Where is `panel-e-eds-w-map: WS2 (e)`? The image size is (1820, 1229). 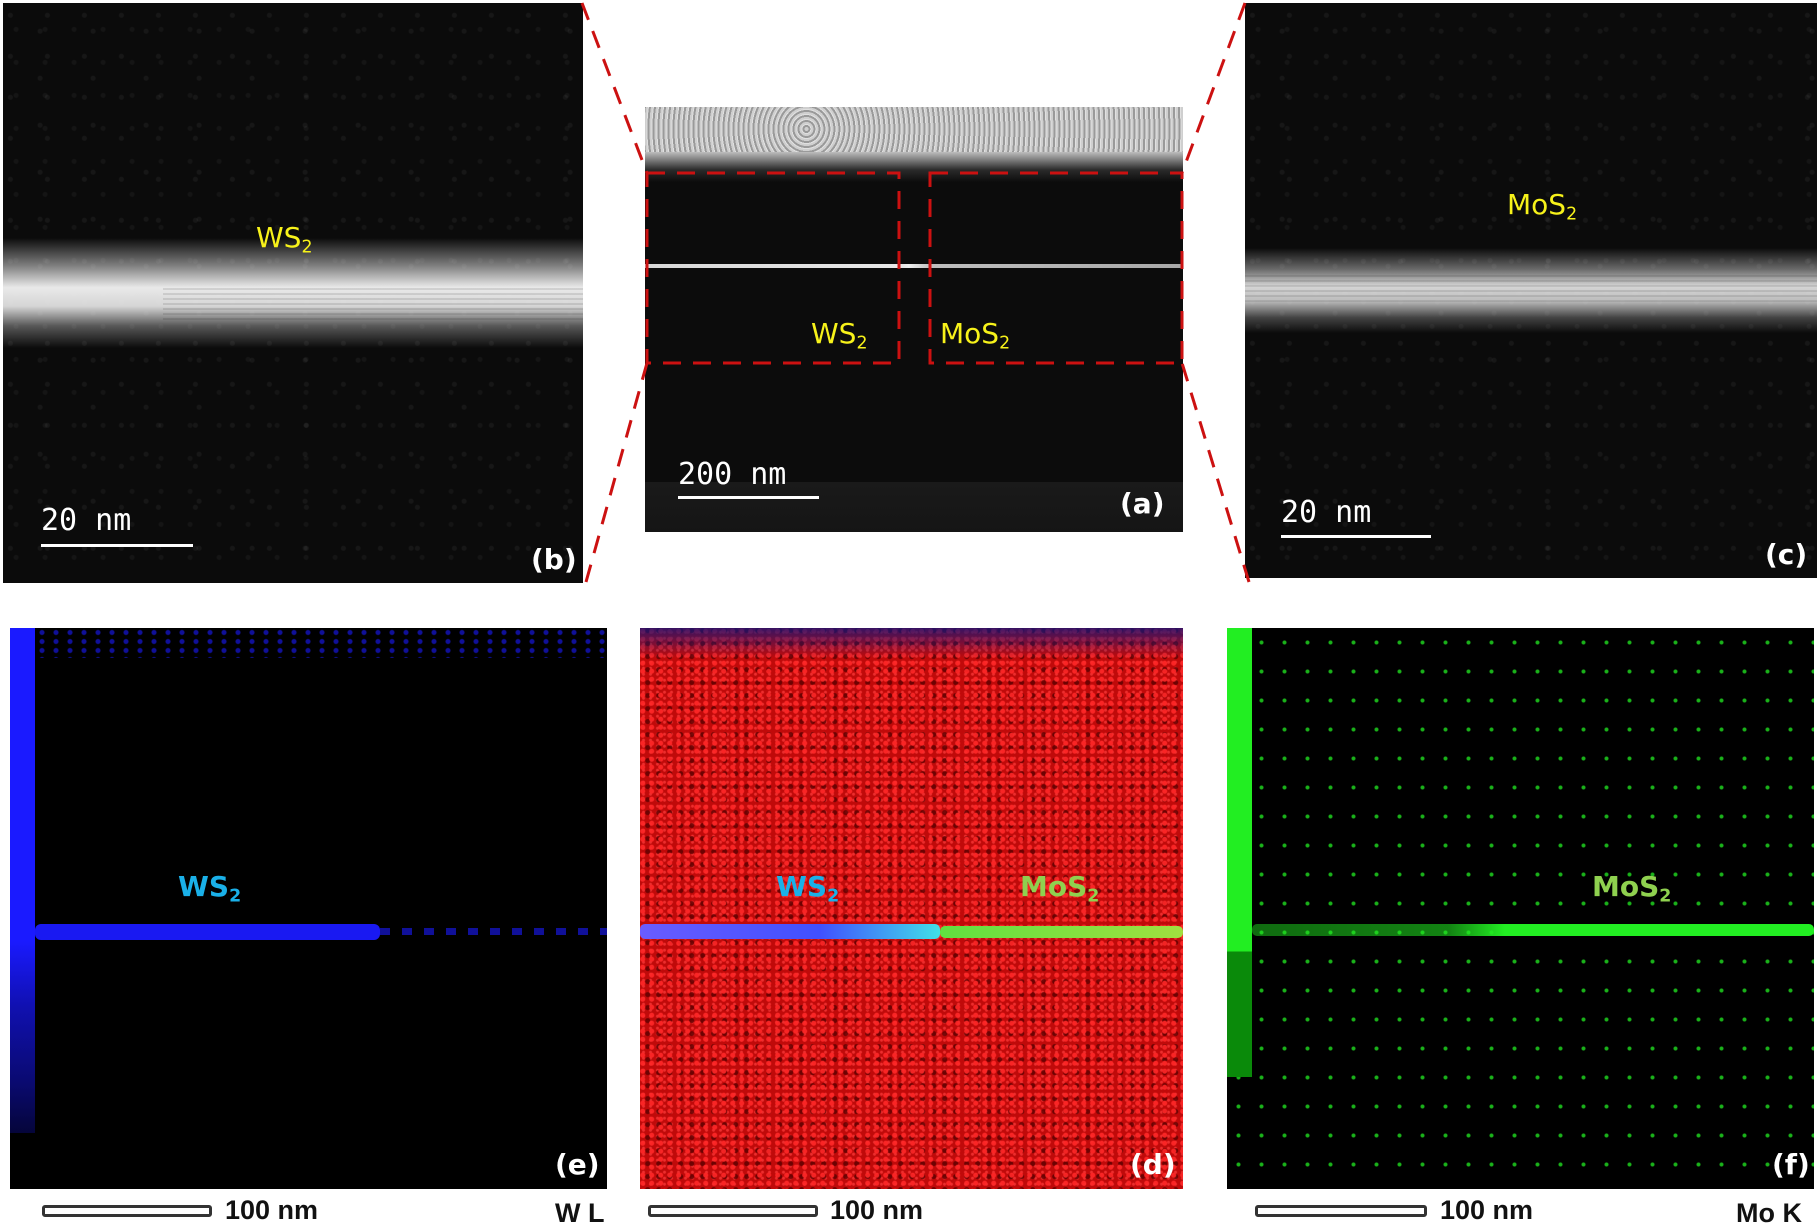 panel-e-eds-w-map: WS2 (e) is located at coordinates (308, 908).